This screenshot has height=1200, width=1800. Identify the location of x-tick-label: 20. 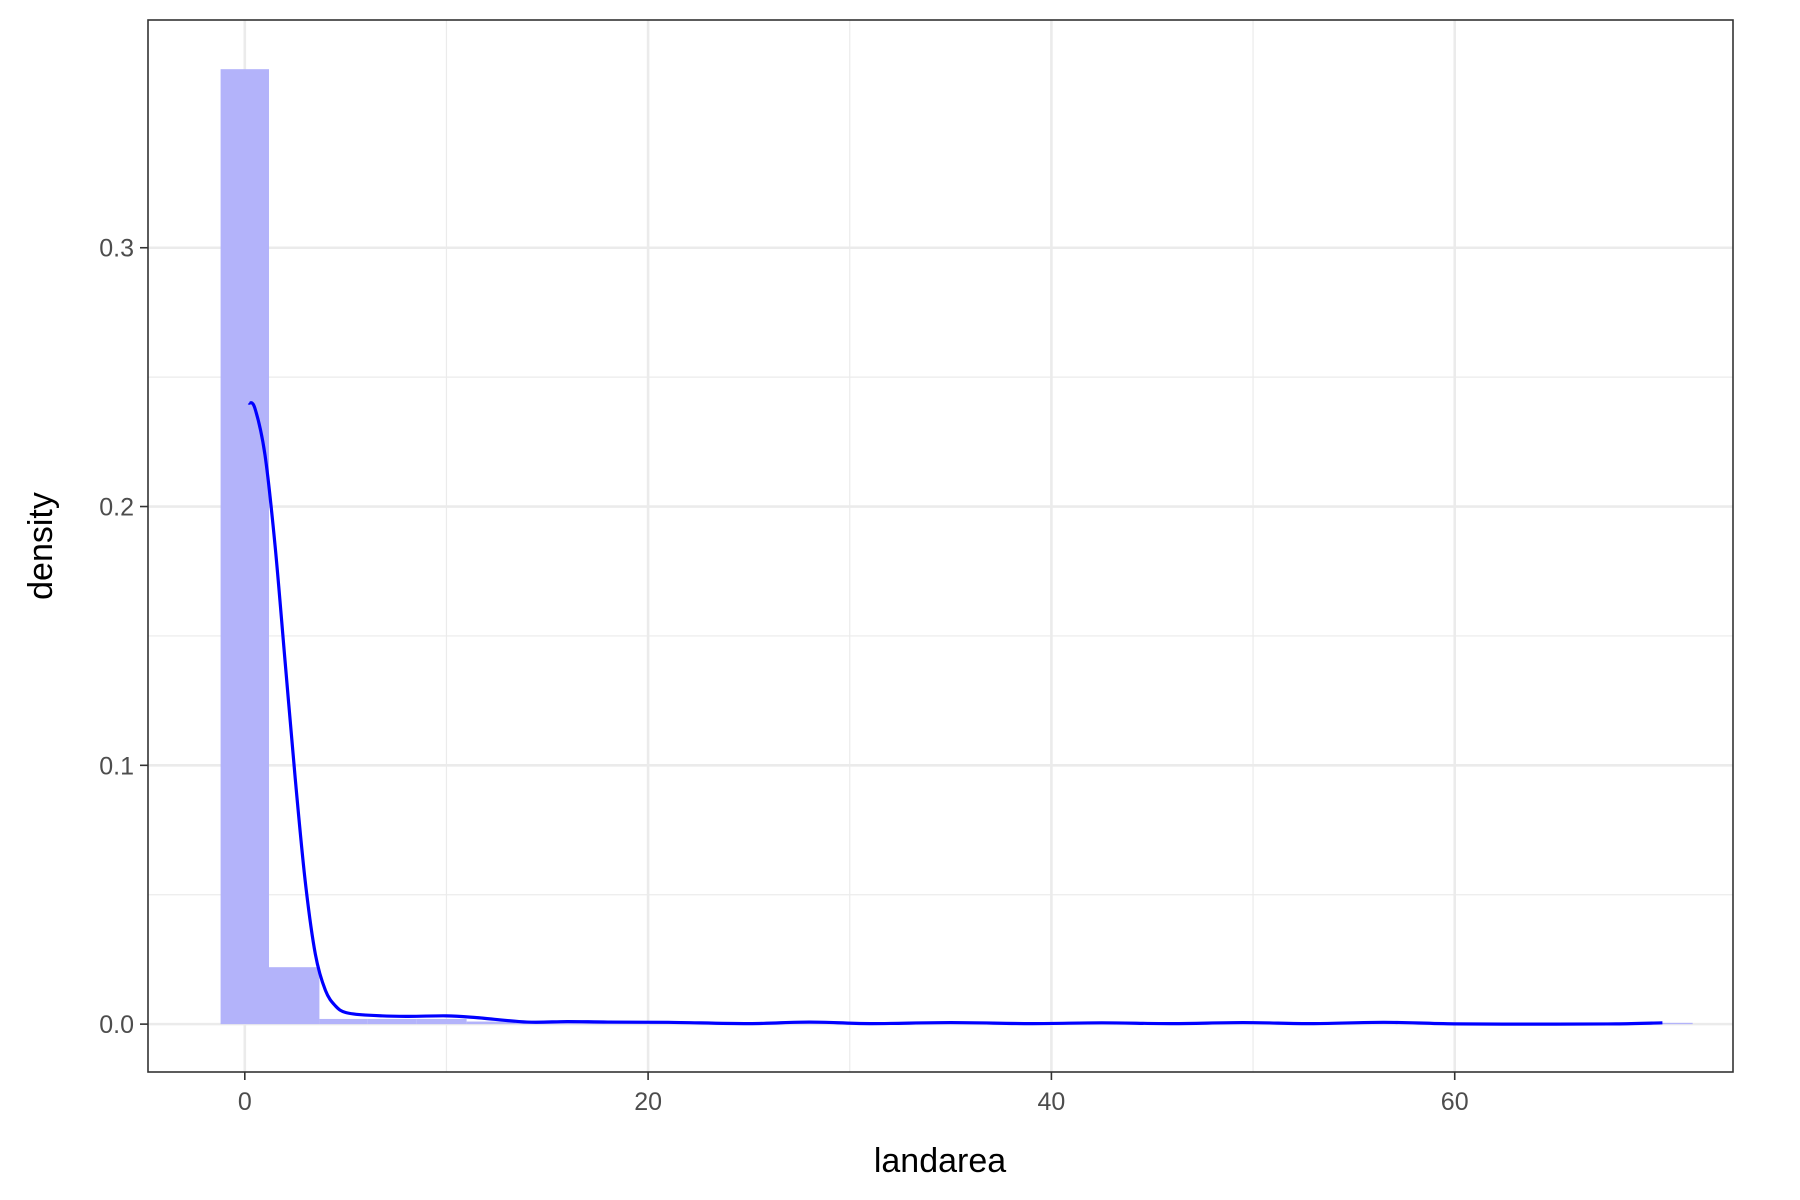
(648, 1102).